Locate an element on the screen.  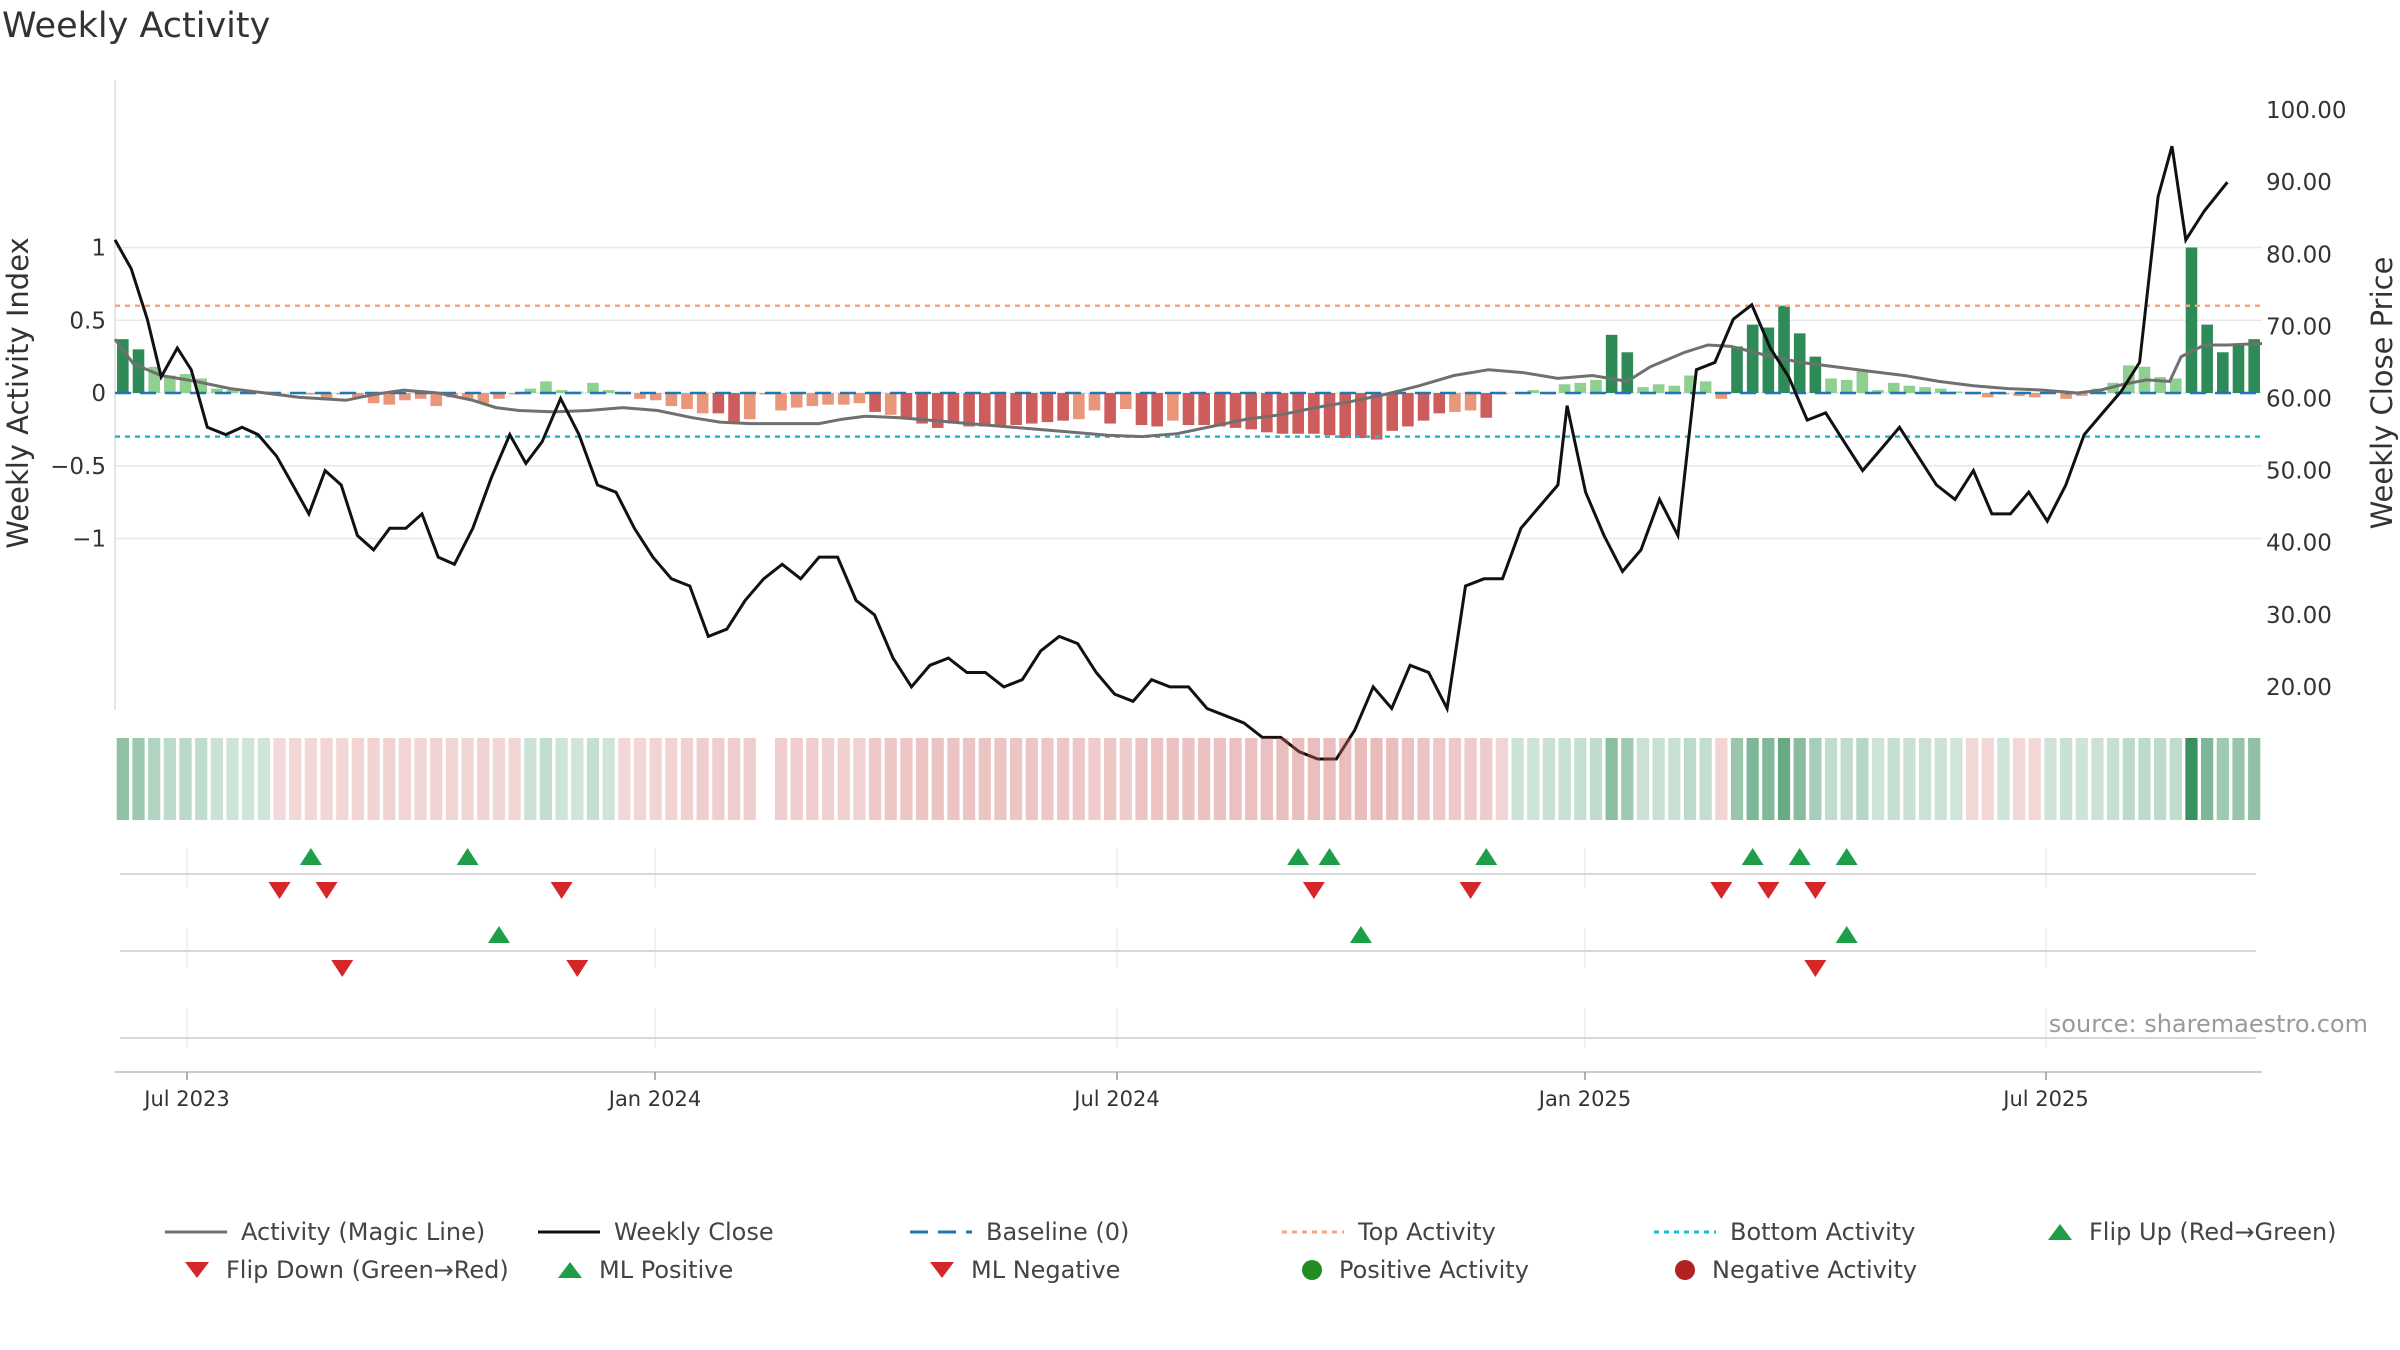
legend-label: Baseline (0) is located at coordinates (1058, 1232).